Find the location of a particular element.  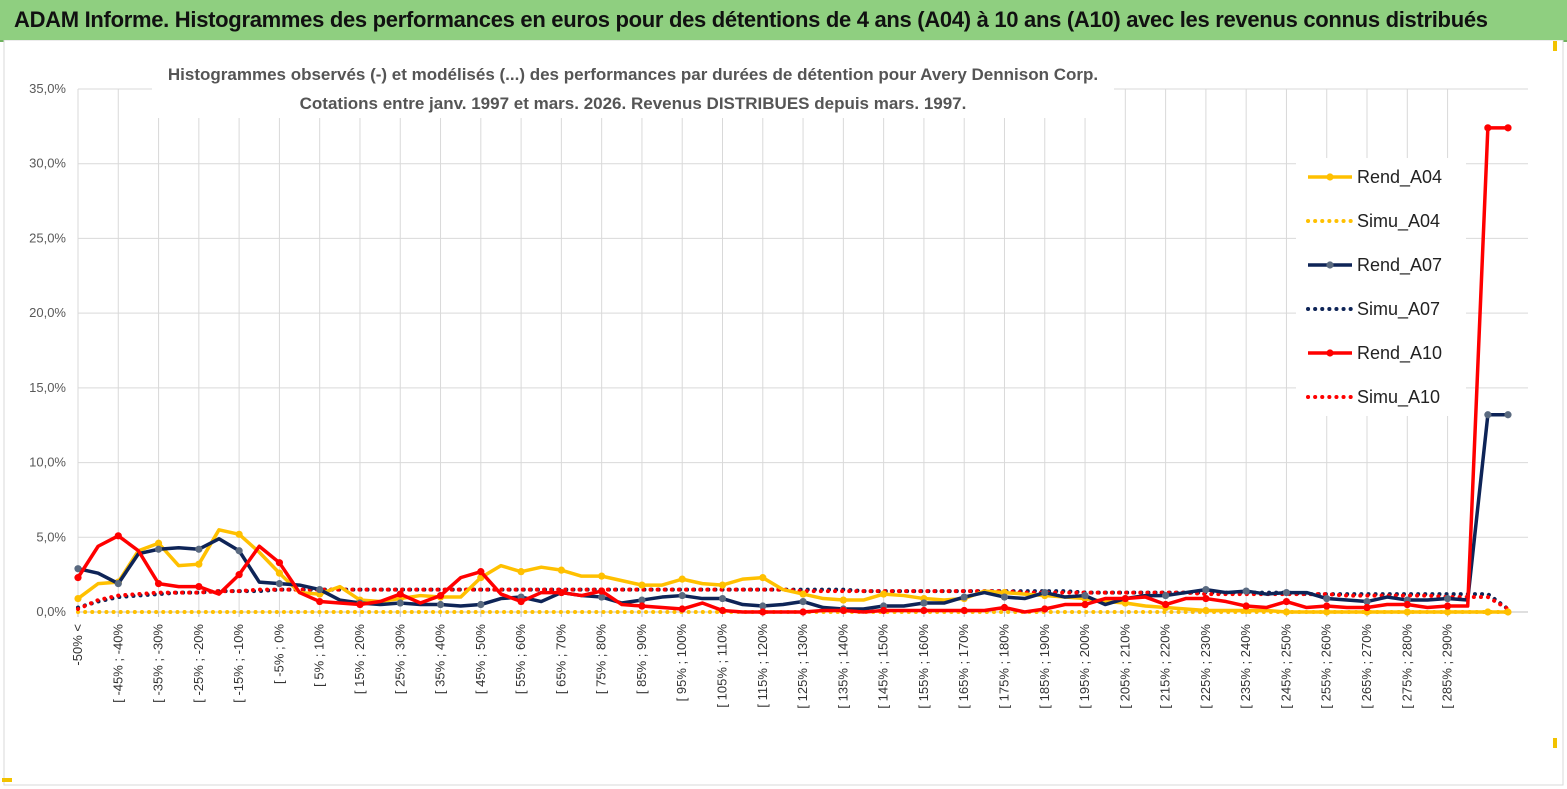

y-tick-label: 10,0% is located at coordinates (47, 462).